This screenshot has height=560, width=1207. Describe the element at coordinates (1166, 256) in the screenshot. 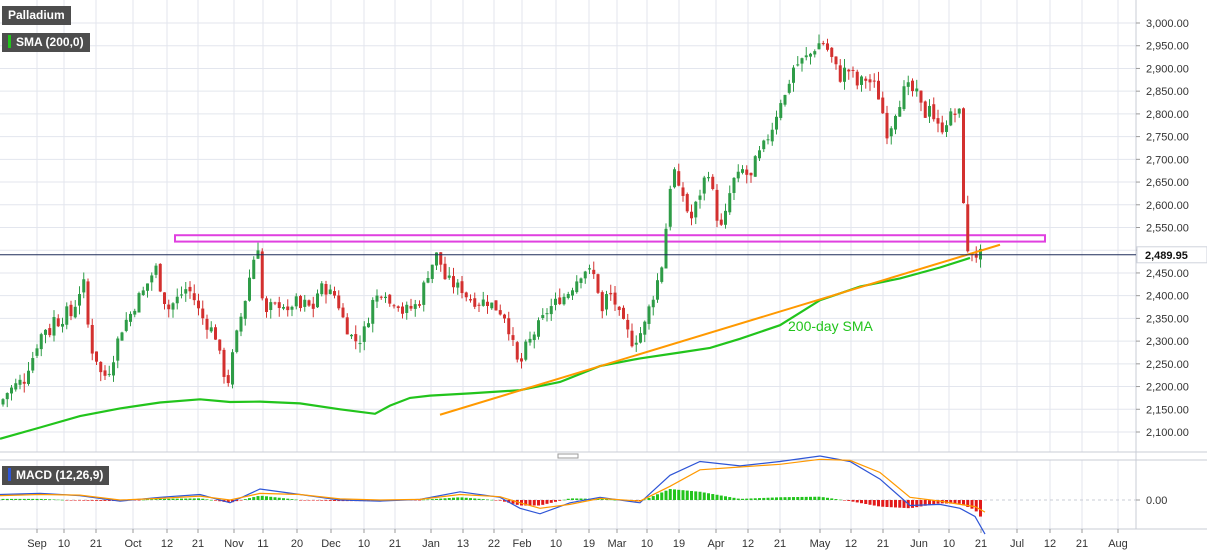

I see `last-price-label: 2,489.95` at that location.